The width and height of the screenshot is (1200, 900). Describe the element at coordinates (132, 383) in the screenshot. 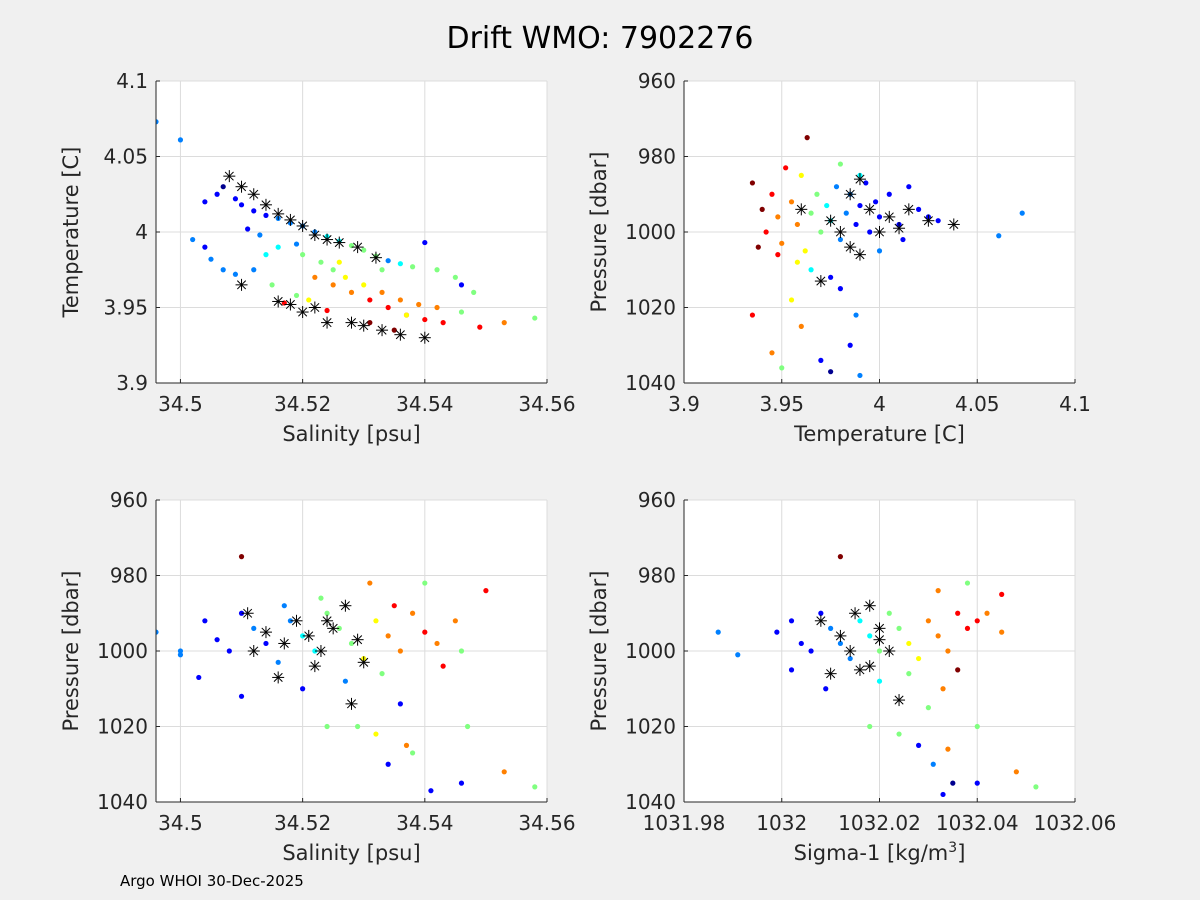

I see `y-tick-label: 3.9` at that location.